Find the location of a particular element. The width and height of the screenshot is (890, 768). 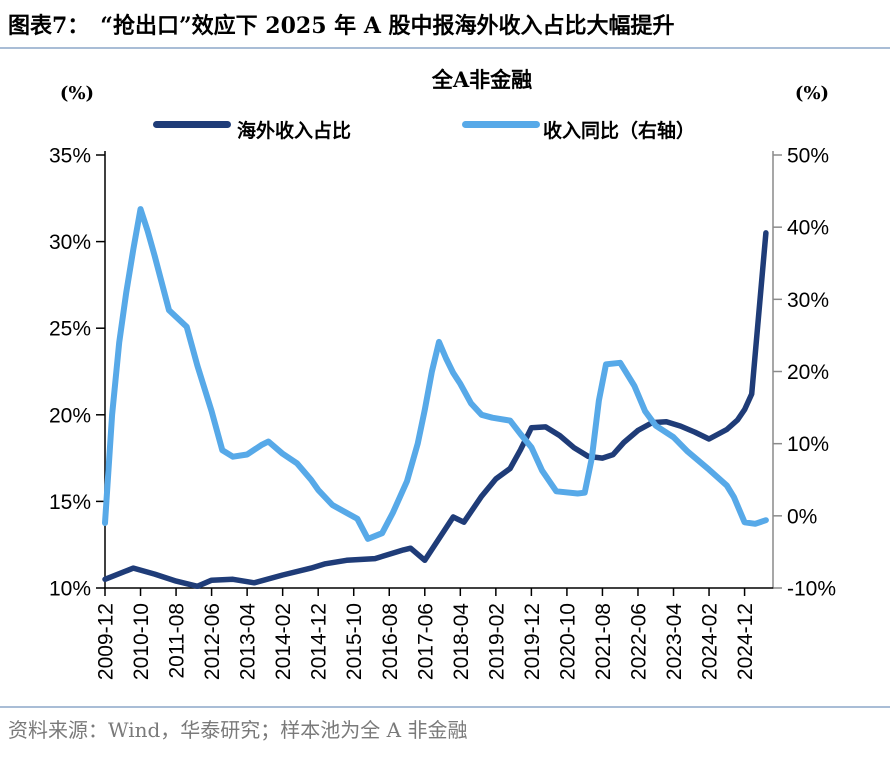

footer-divider is located at coordinates (445, 707).